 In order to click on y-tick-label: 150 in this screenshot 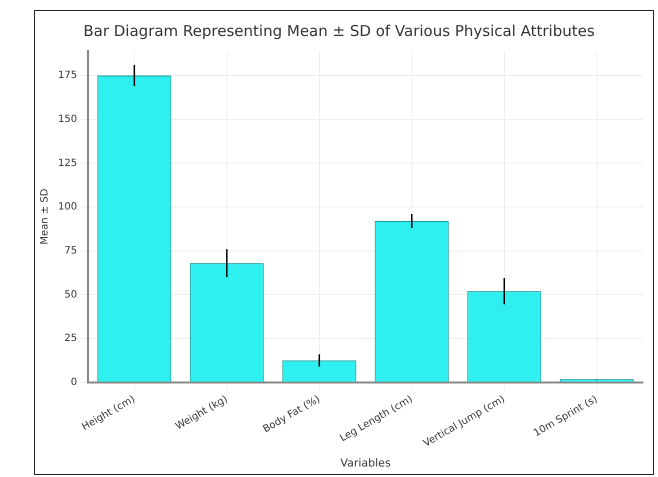, I will do `click(68, 119)`.